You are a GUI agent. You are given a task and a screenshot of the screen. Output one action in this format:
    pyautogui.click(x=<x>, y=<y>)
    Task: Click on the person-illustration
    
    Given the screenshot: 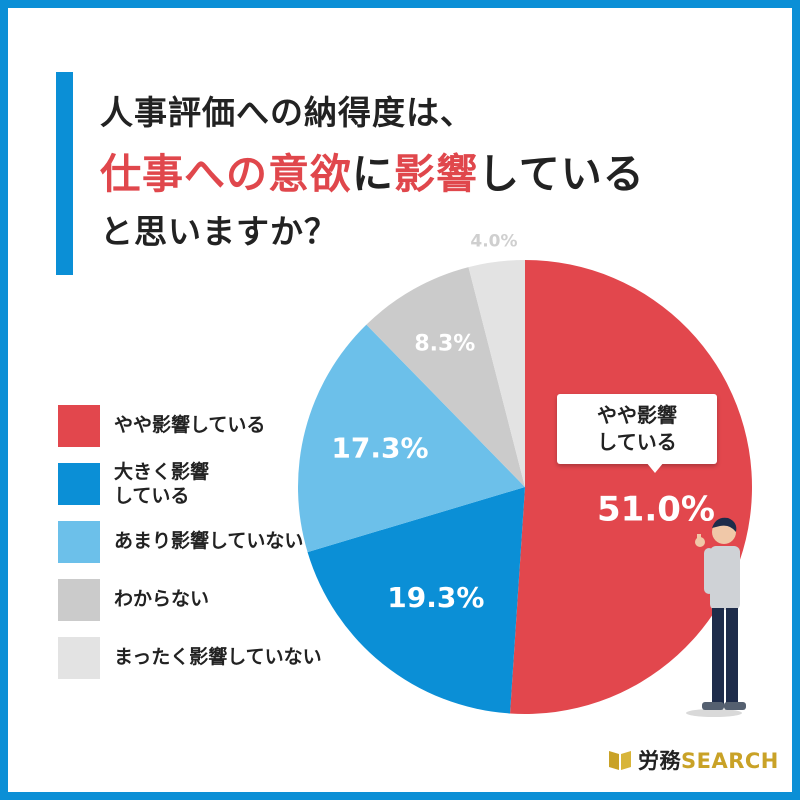 What is the action you would take?
    pyautogui.click(x=716, y=617)
    